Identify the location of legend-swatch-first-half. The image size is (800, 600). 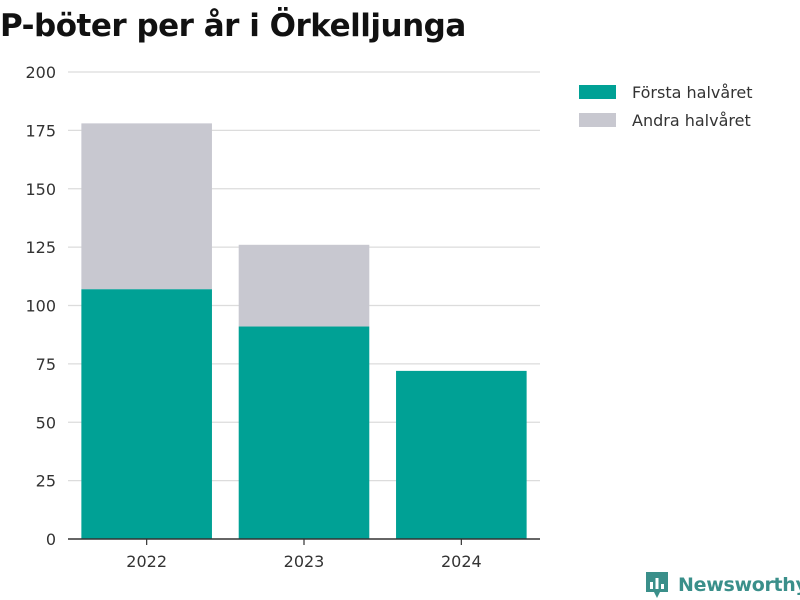
(597, 92).